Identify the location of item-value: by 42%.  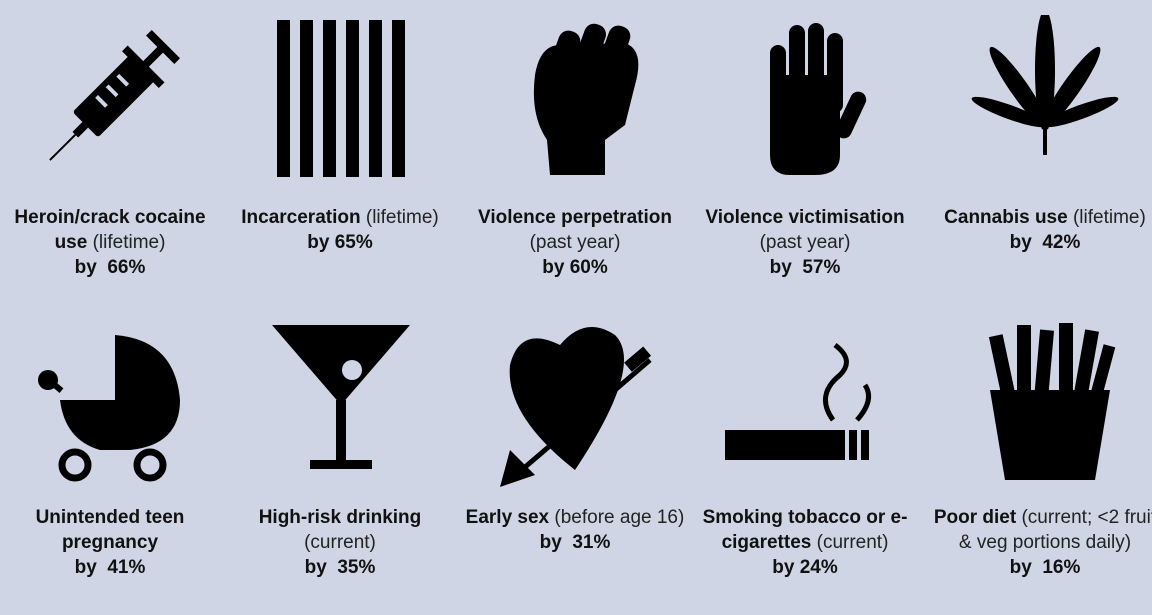
(1045, 242).